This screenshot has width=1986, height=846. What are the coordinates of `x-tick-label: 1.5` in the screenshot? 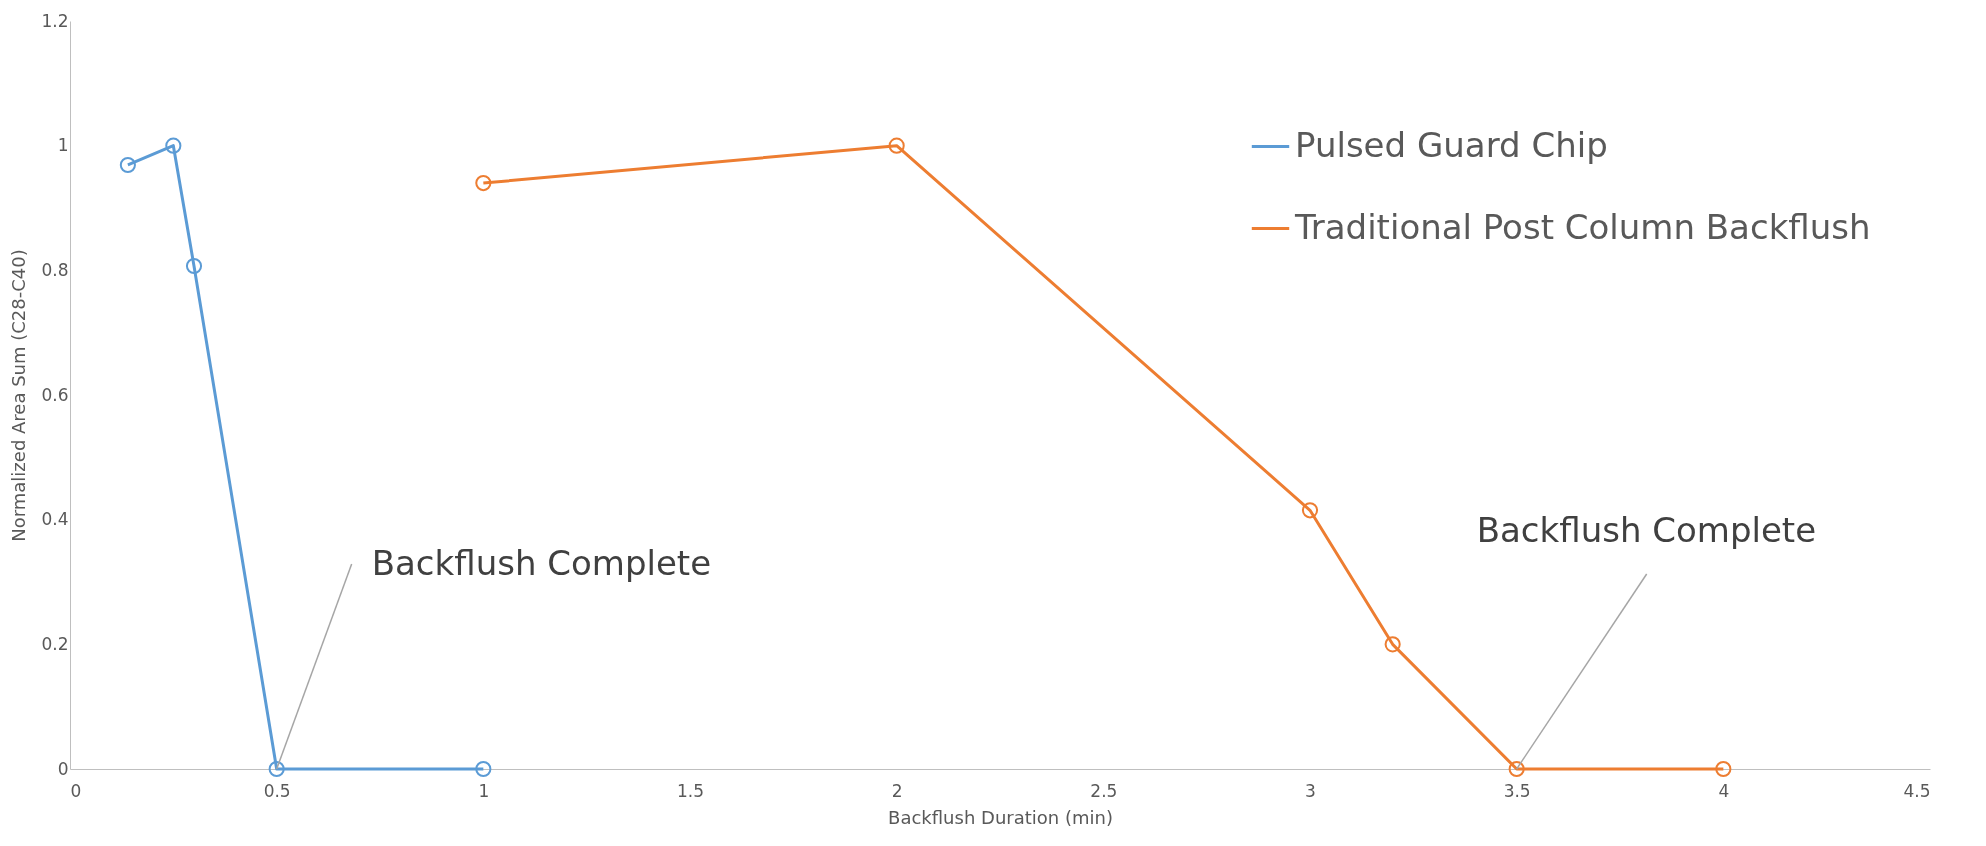 It's located at (690, 790).